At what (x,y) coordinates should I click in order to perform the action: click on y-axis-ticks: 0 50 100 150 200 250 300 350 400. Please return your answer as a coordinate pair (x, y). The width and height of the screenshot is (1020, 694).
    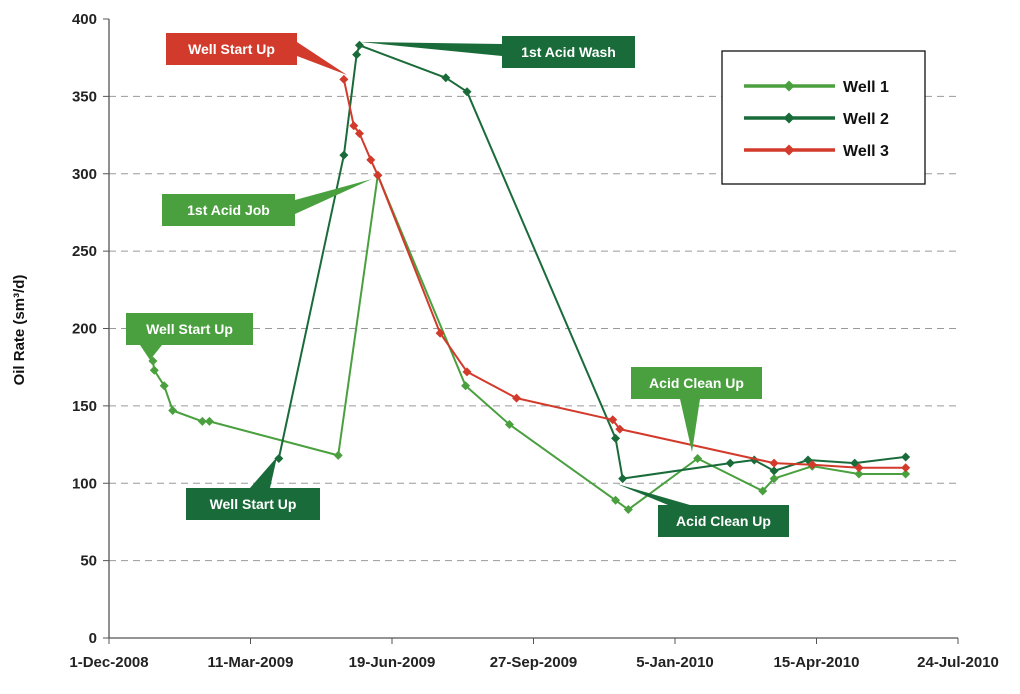
    Looking at the image, I should click on (90, 329).